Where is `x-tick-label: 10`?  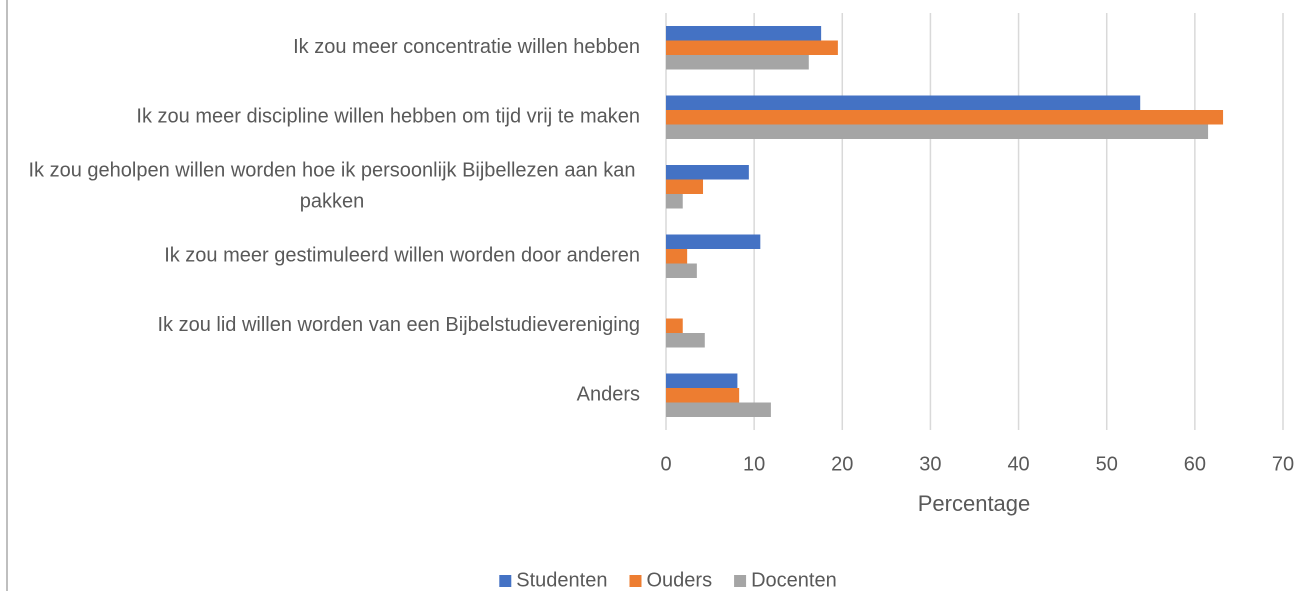
x-tick-label: 10 is located at coordinates (754, 464).